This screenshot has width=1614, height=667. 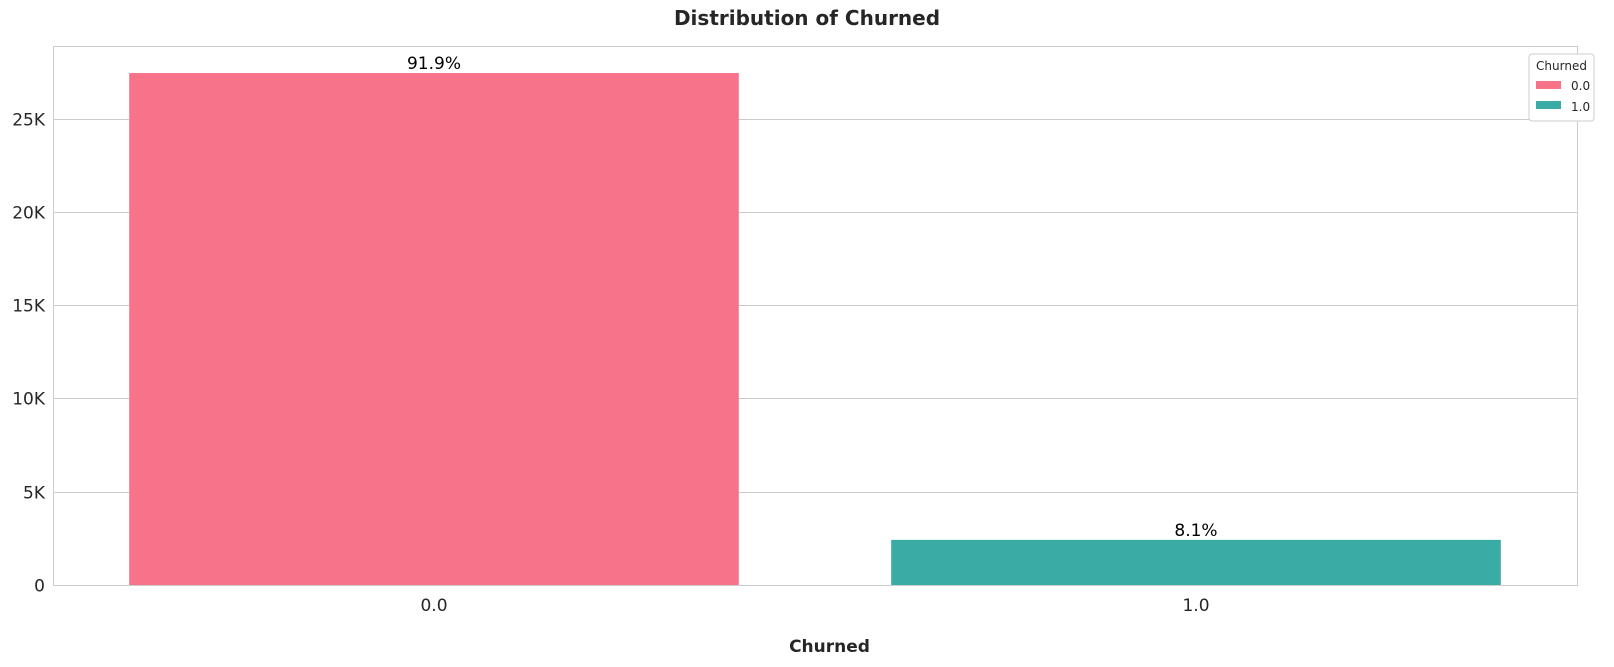 What do you see at coordinates (34, 494) in the screenshot?
I see `y-tick-label: 5K` at bounding box center [34, 494].